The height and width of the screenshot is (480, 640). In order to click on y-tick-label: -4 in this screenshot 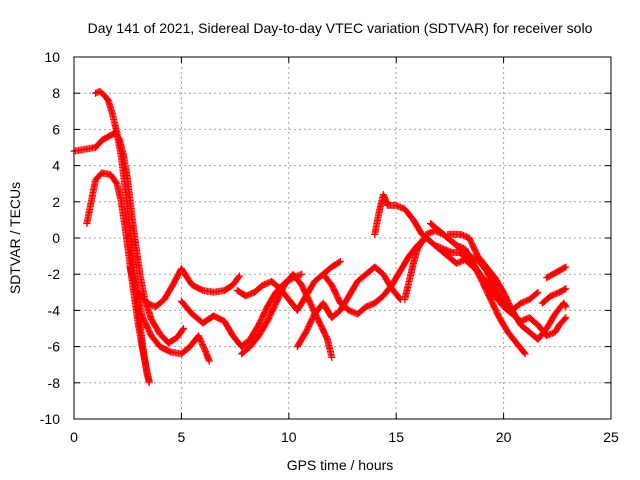, I will do `click(54, 310)`.